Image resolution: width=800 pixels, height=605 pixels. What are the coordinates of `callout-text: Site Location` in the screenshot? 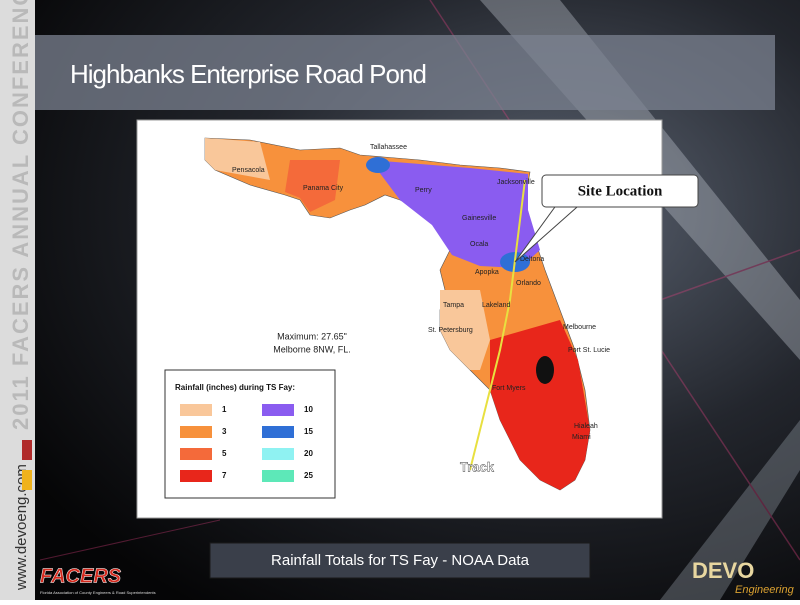 It's located at (620, 191).